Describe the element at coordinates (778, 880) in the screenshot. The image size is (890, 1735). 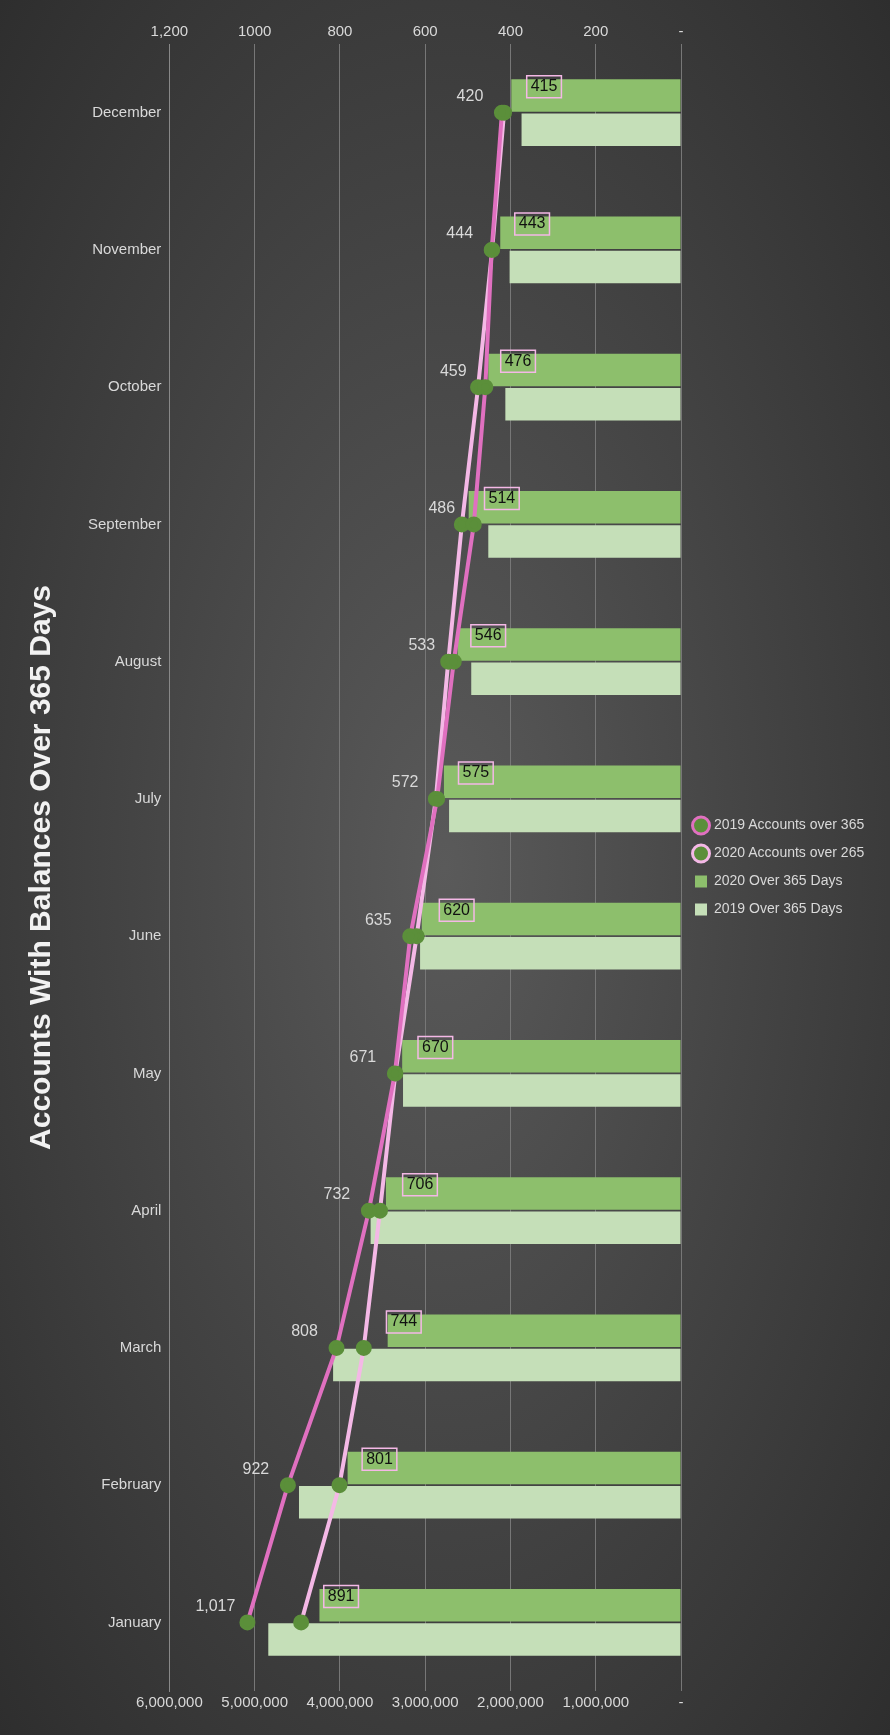
I see `legend-label: 2020 Over 365 Days` at that location.